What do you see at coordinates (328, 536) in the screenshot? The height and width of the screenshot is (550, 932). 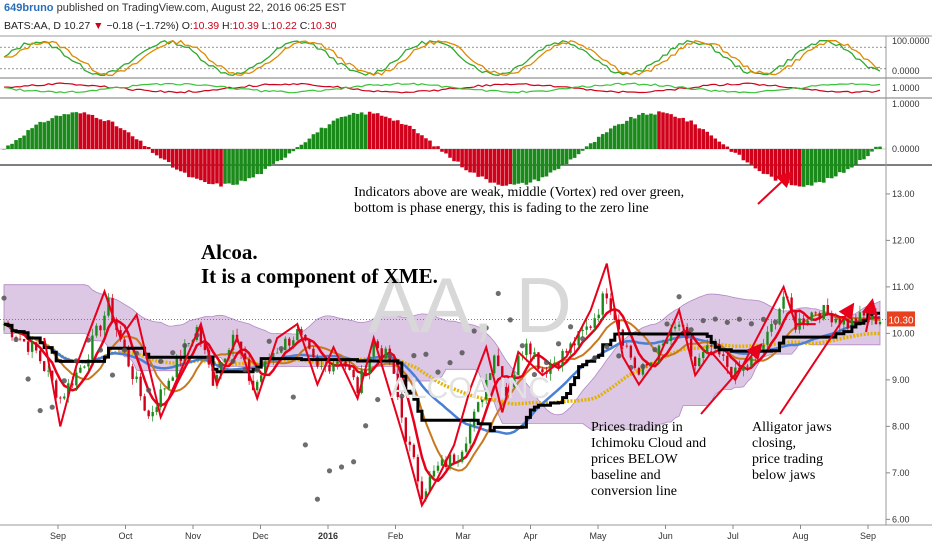 I see `x-tick-label: 2016` at bounding box center [328, 536].